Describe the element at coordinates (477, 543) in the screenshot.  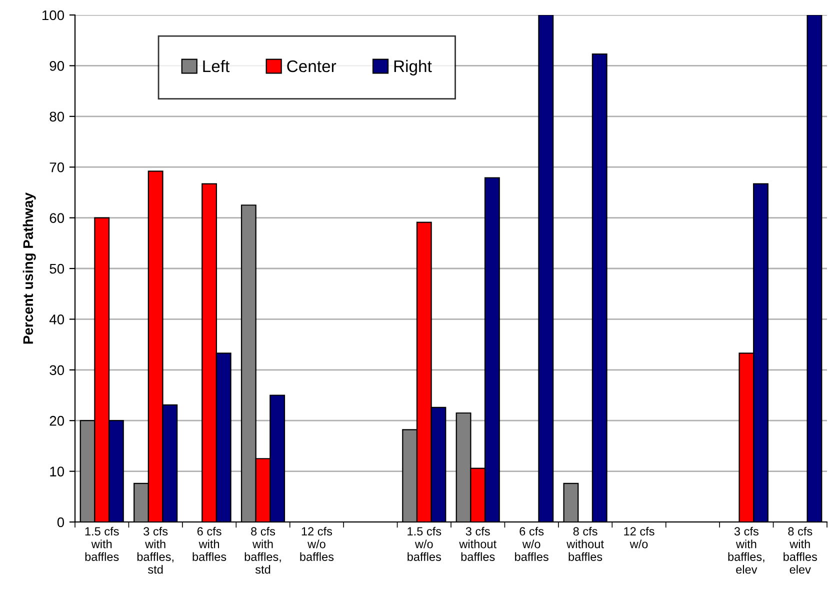
I see `x-tick-label: 3 cfs without baffles` at that location.